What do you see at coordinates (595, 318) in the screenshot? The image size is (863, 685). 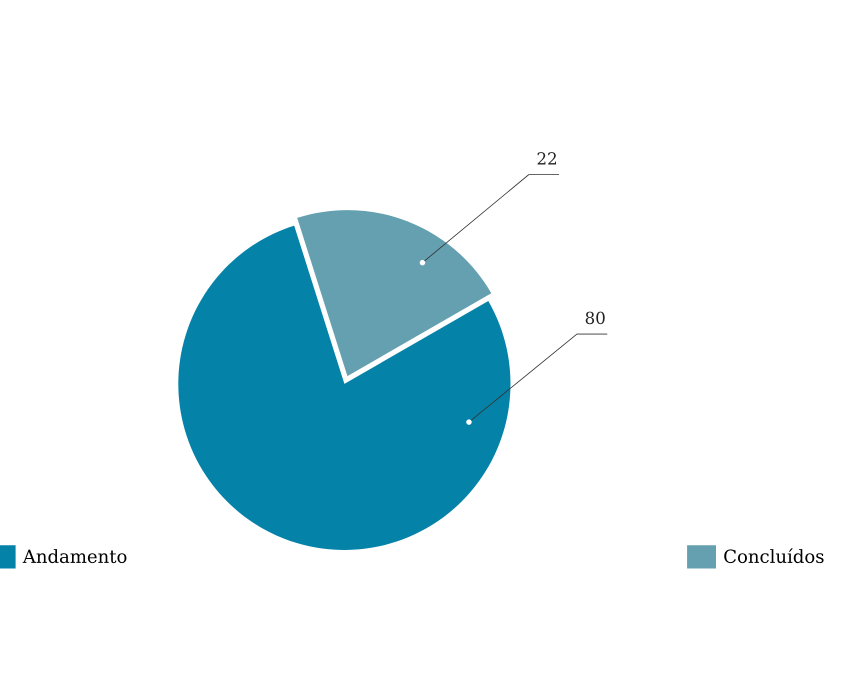 I see `data-label: 80` at bounding box center [595, 318].